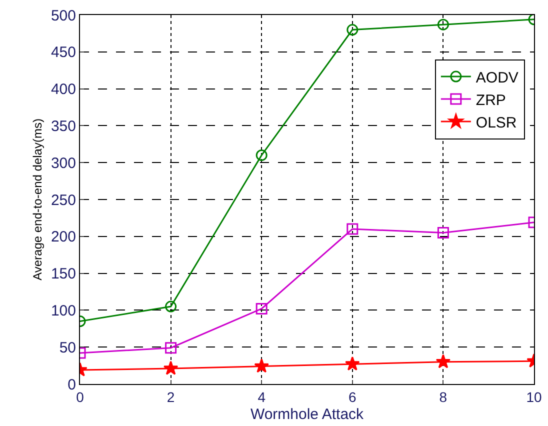  Describe the element at coordinates (63, 15) in the screenshot. I see `y-tick-label: 500` at that location.